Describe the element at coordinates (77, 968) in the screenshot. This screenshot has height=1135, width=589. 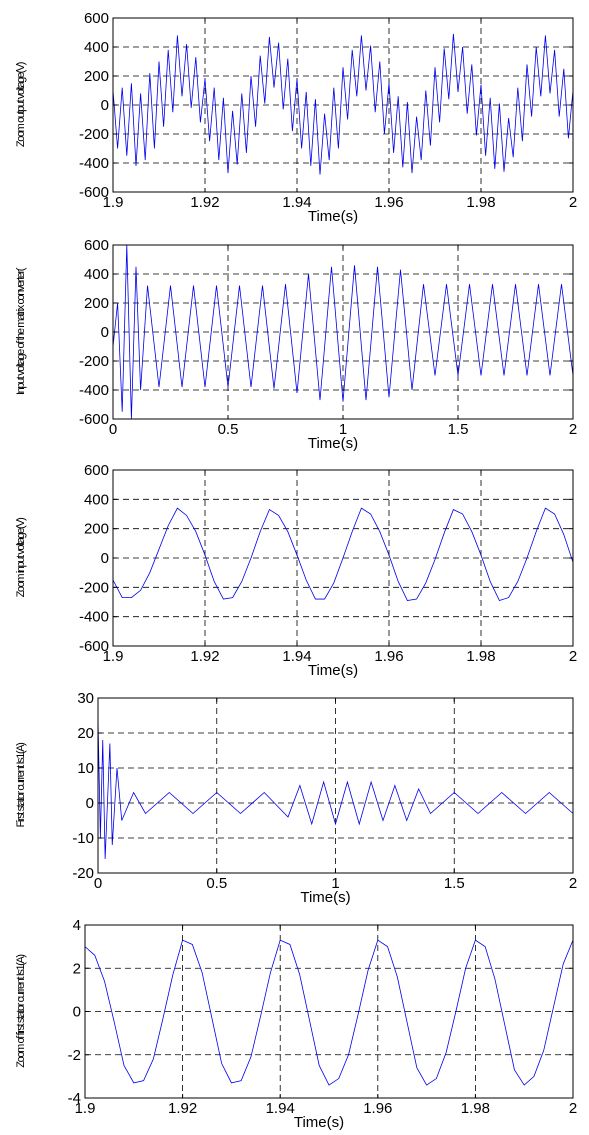
I see `y-tick-label: 2` at that location.